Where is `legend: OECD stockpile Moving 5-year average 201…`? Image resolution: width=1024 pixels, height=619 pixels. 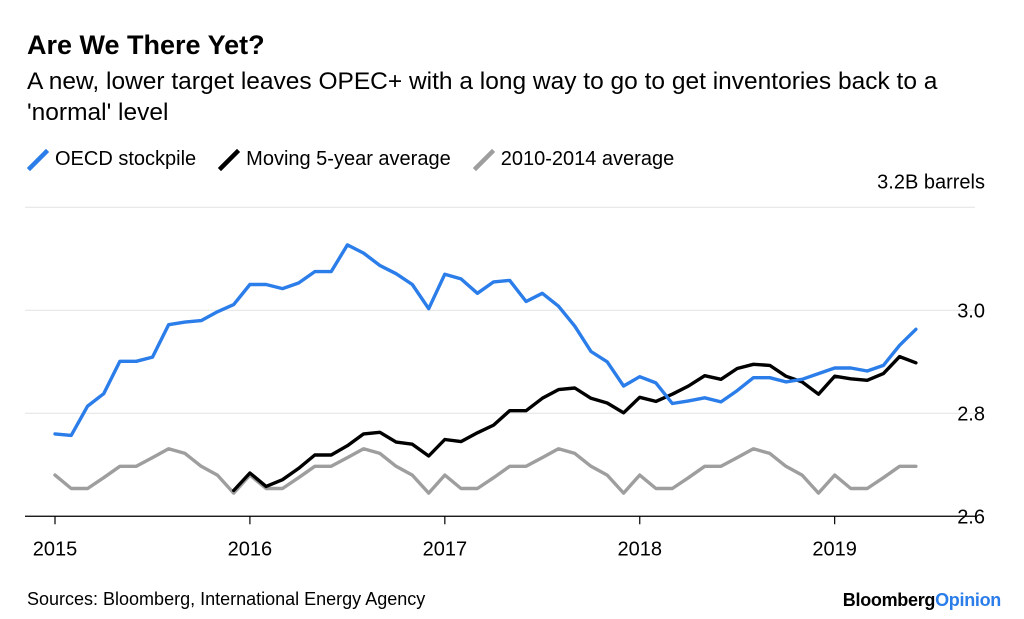 legend: OECD stockpile Moving 5-year average 201… is located at coordinates (361, 159).